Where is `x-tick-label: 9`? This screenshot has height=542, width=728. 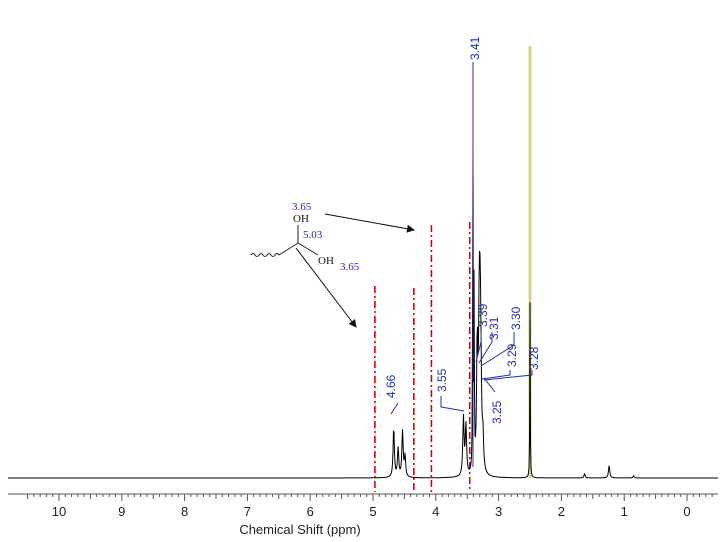 x-tick-label: 9 is located at coordinates (121, 511).